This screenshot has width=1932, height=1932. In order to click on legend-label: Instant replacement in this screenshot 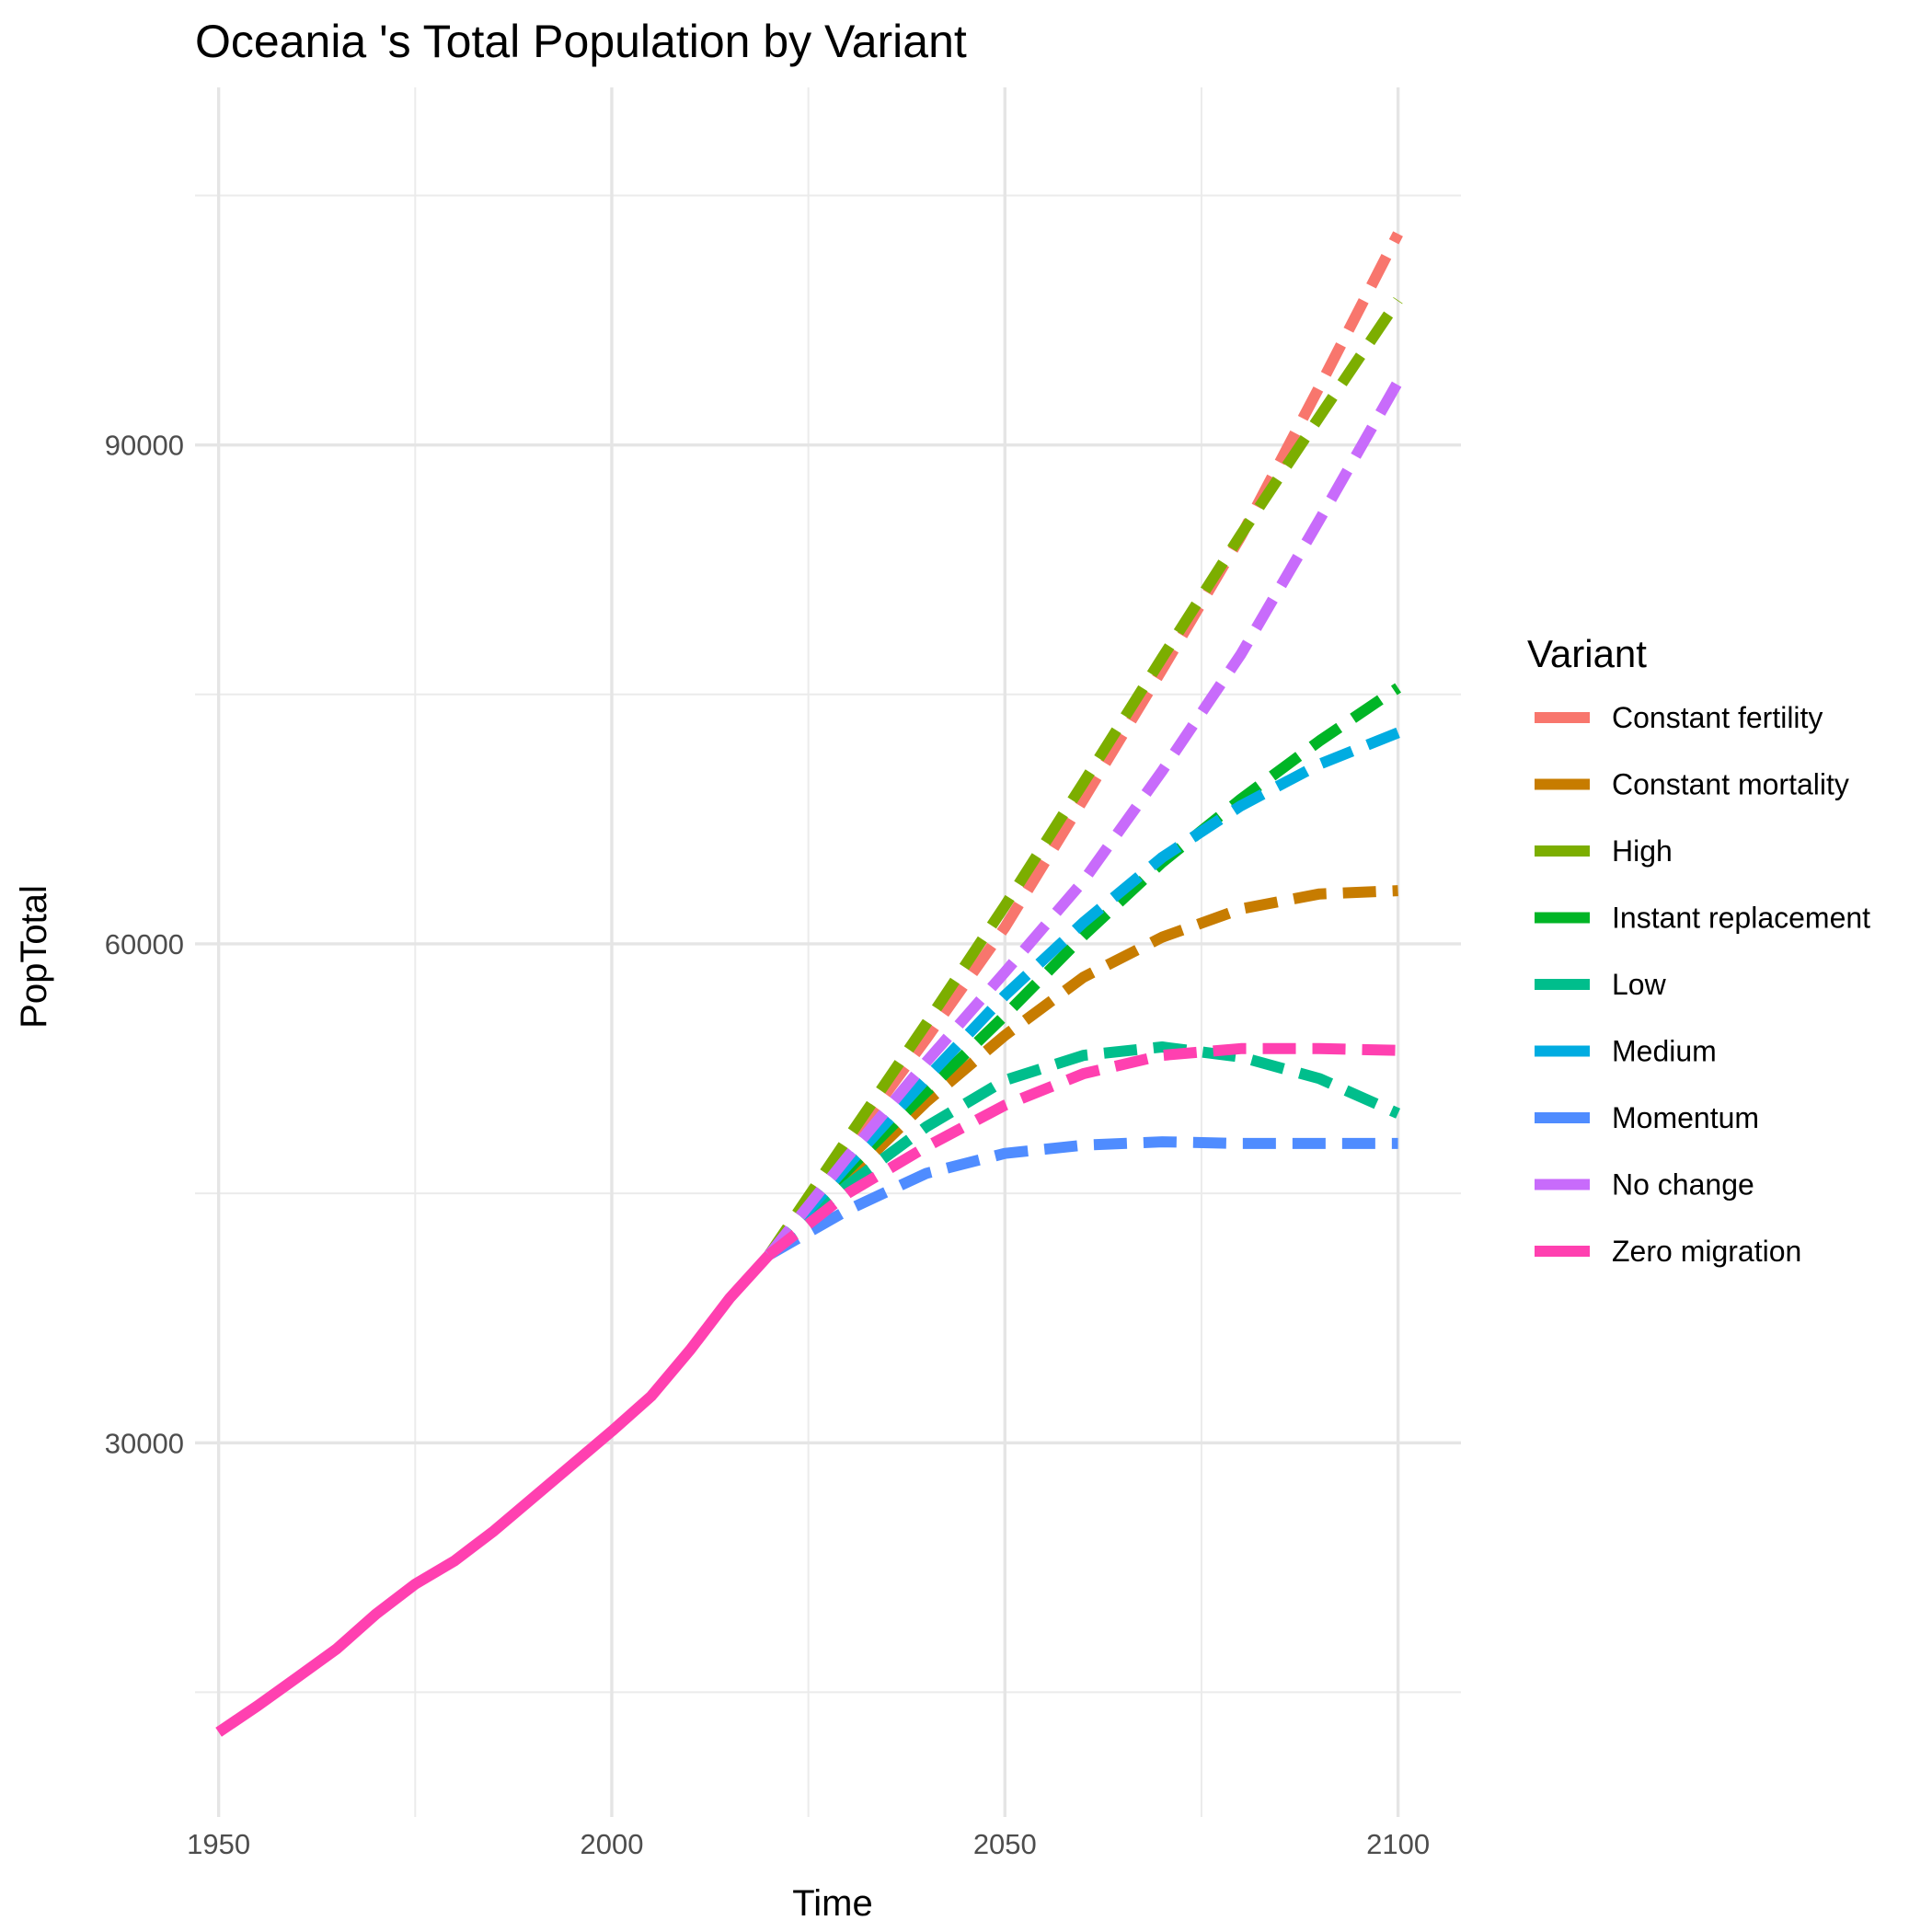, I will do `click(1741, 918)`.